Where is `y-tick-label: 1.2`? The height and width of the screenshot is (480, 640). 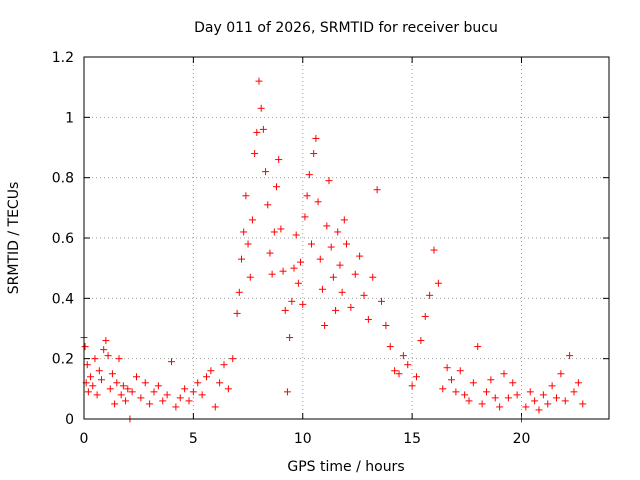 y-tick-label: 1.2 is located at coordinates (63, 58).